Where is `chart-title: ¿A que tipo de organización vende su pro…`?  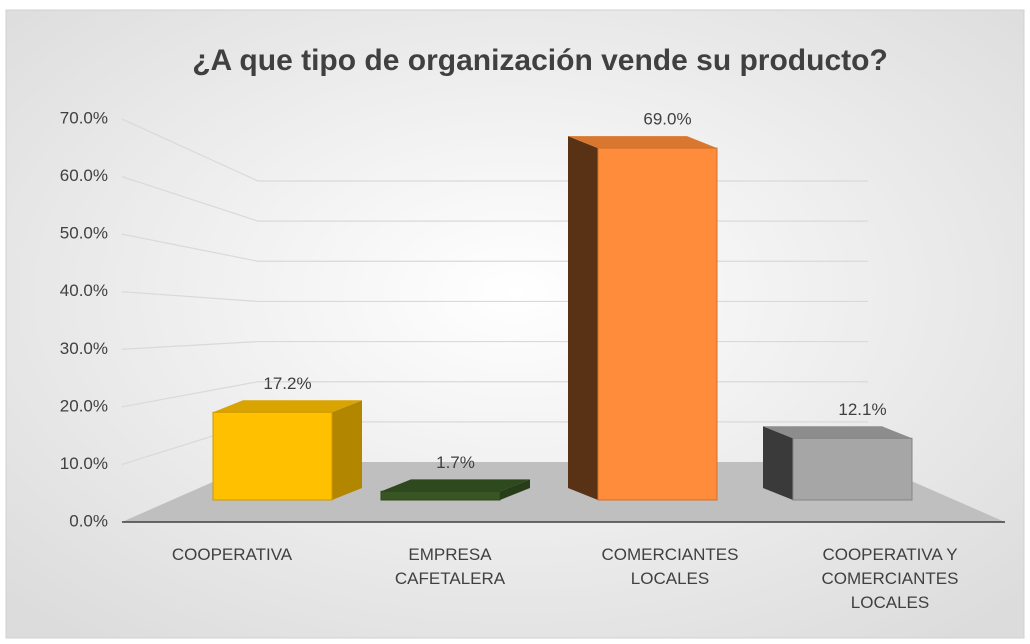
chart-title: ¿A que tipo de organización vende su pro… is located at coordinates (540, 60).